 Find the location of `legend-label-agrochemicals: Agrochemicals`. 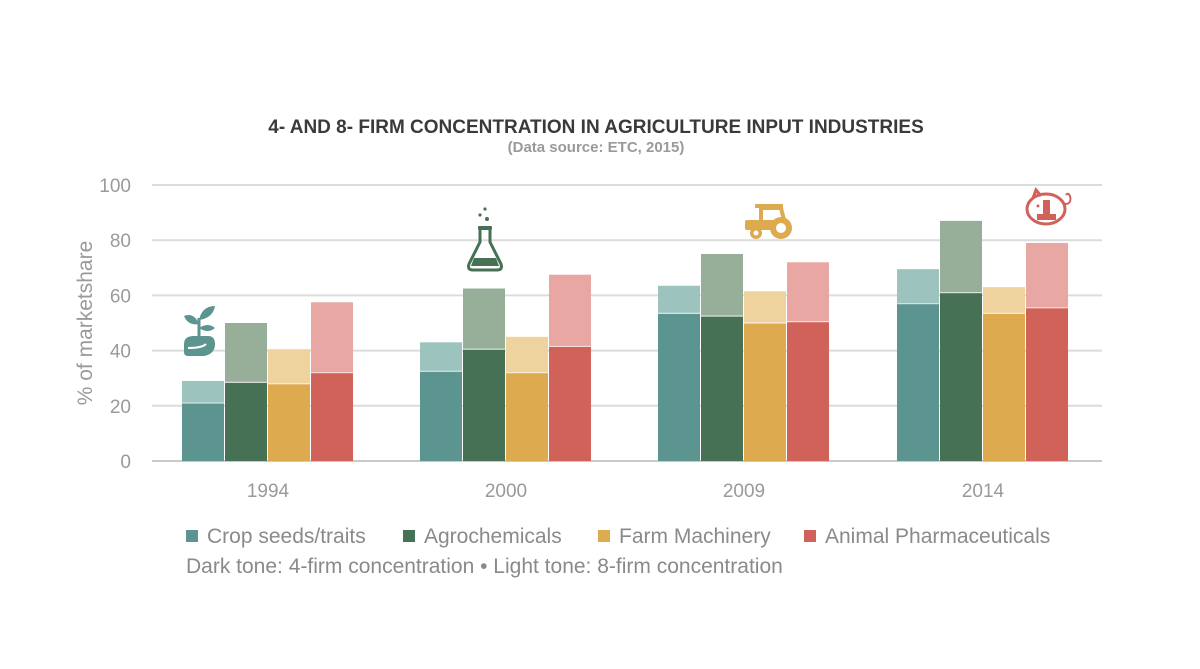

legend-label-agrochemicals: Agrochemicals is located at coordinates (493, 536).